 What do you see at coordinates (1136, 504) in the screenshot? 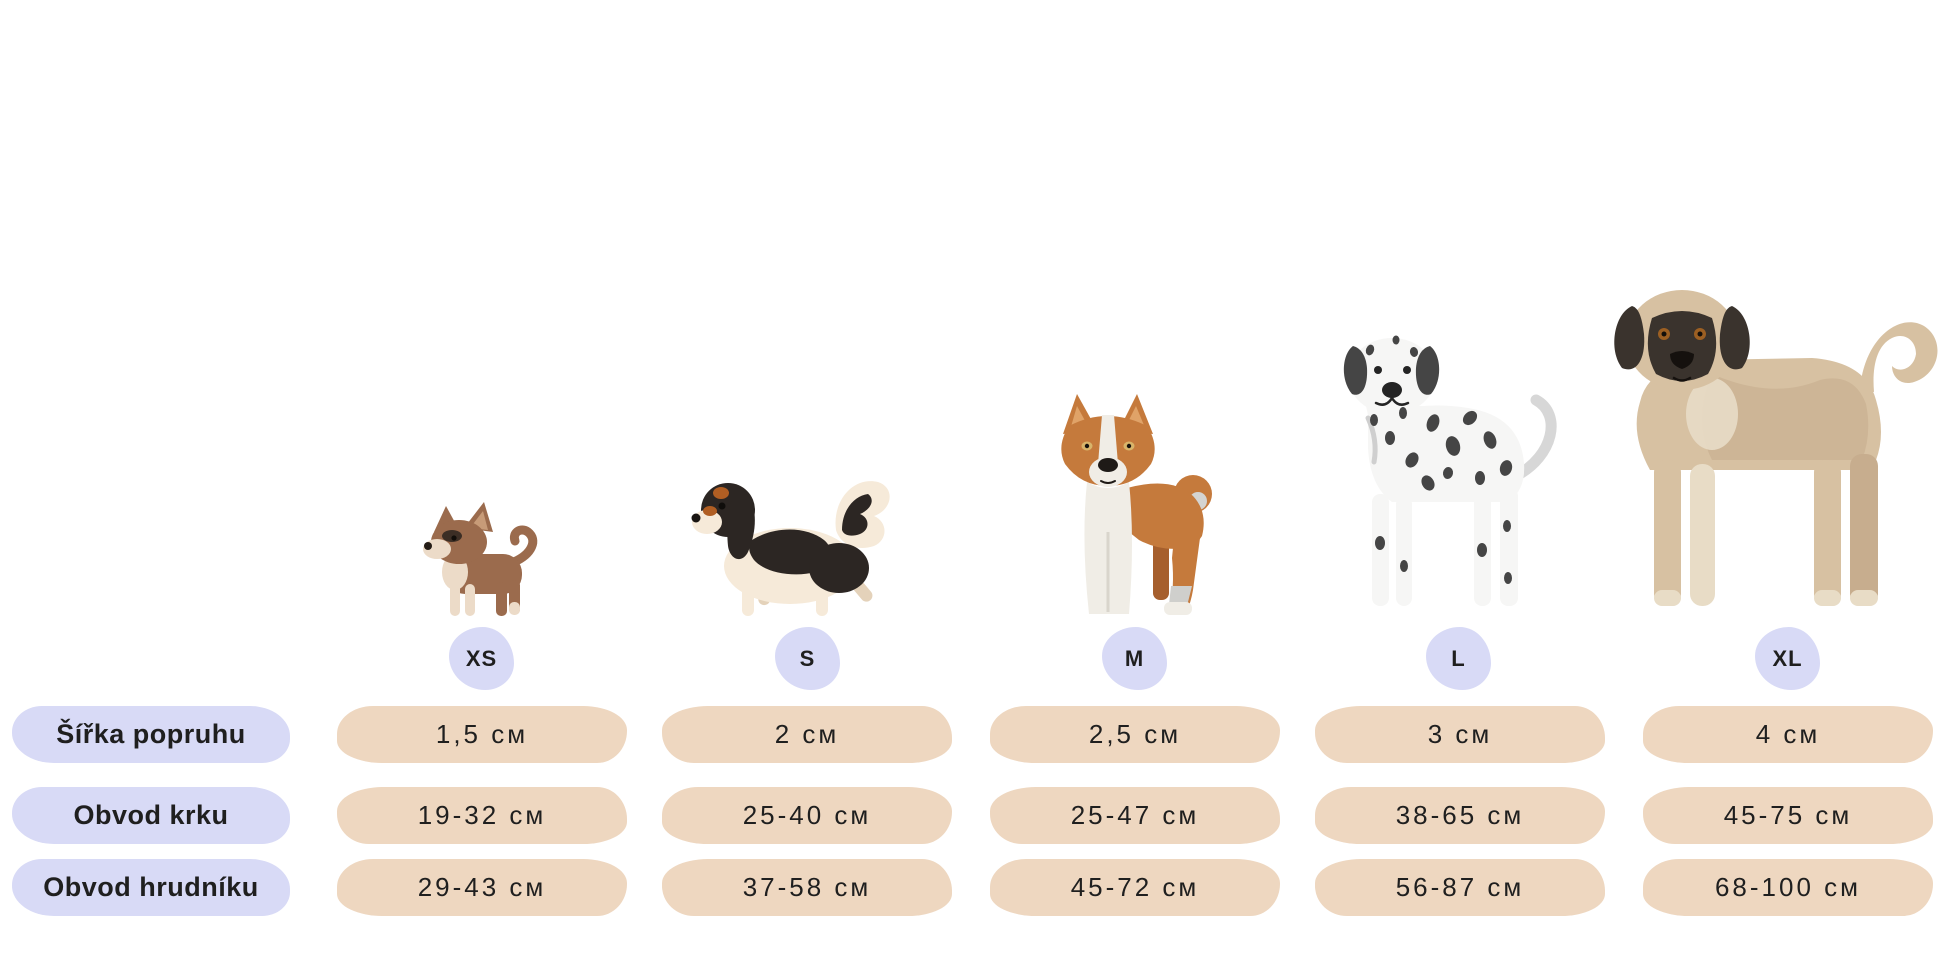
I see `basenji-dog-icon` at bounding box center [1136, 504].